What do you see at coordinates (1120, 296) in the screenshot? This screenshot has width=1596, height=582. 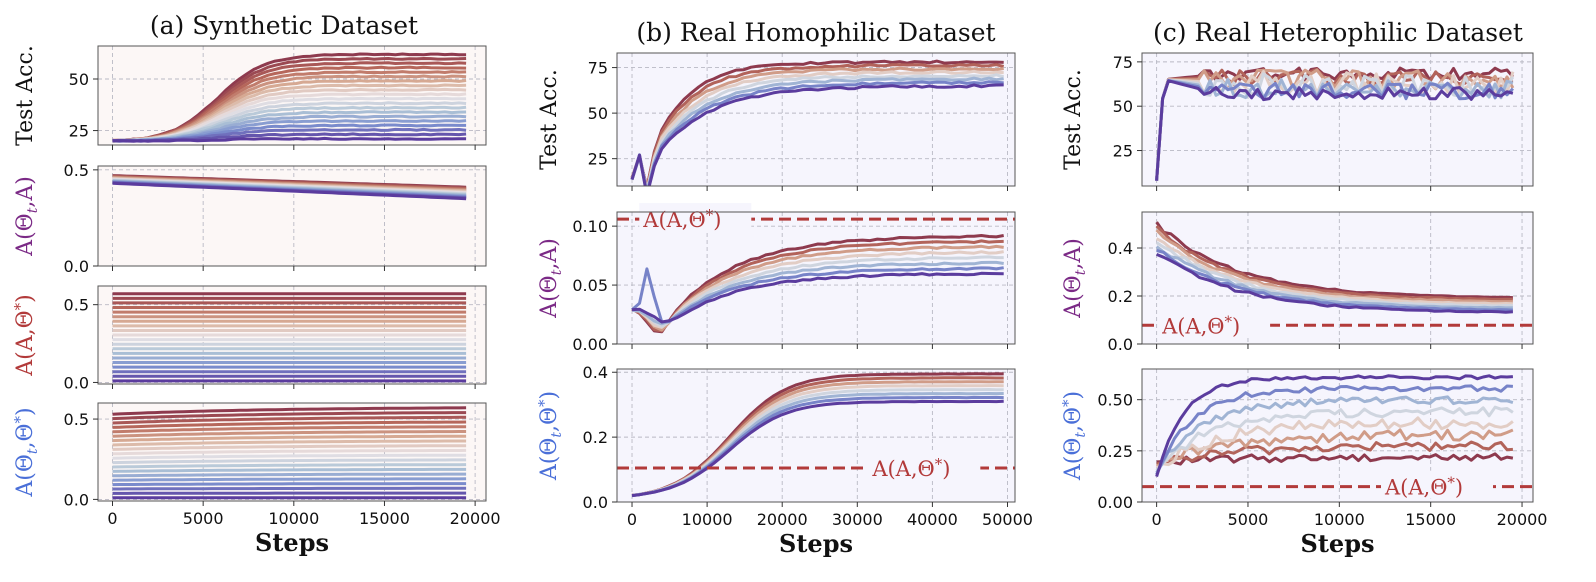 I see `y-tick-label: 0.2` at bounding box center [1120, 296].